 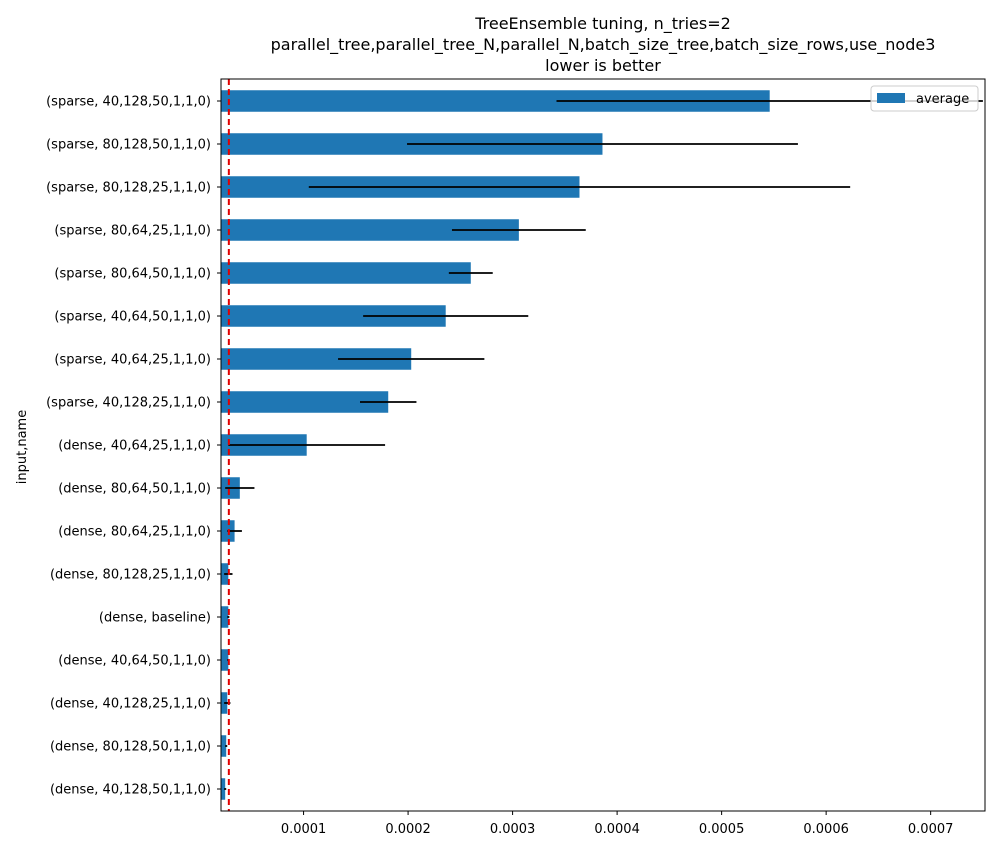 I want to click on chart-title-line-1: TreeEnsemble tuning, n_tries=2, so click(x=602, y=24).